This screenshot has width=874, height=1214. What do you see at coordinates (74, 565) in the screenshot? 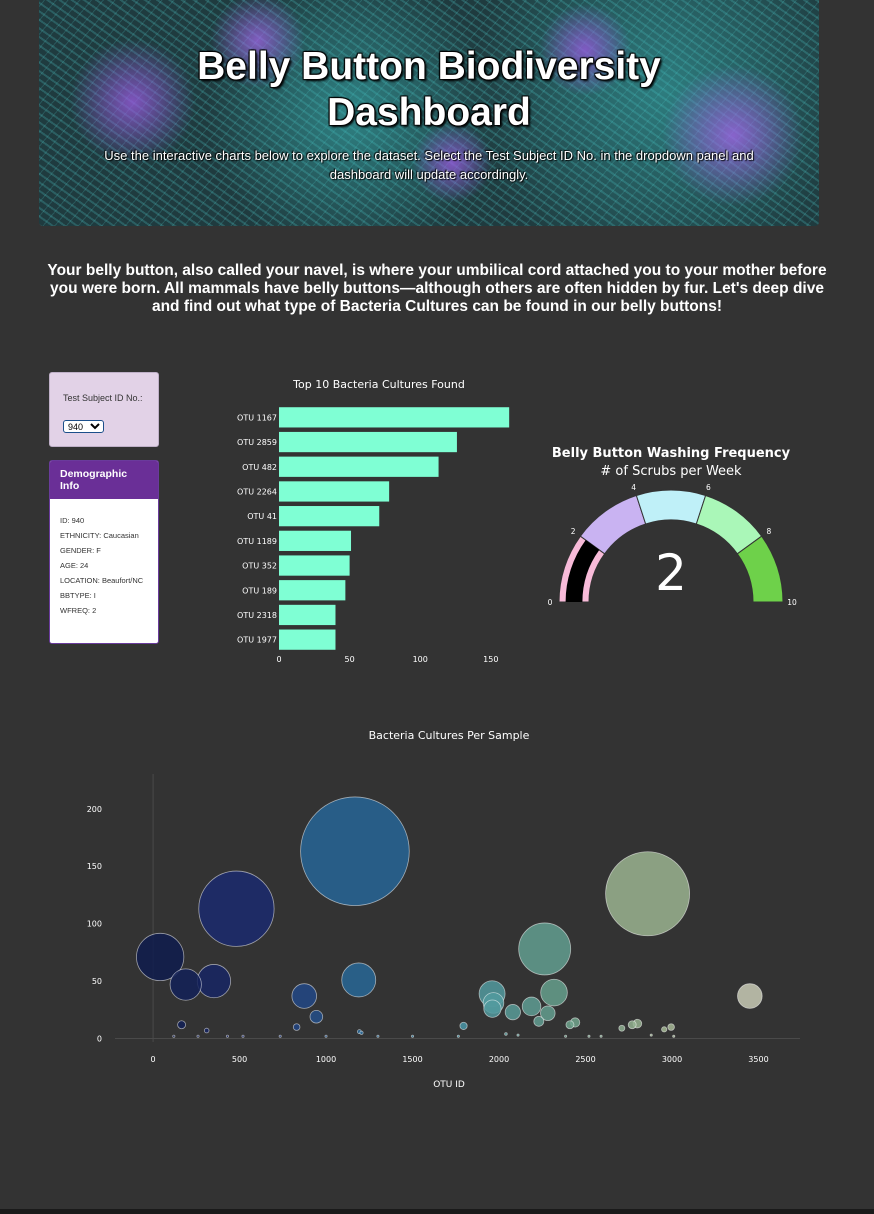
I see `demo-age: AGE: 24` at bounding box center [74, 565].